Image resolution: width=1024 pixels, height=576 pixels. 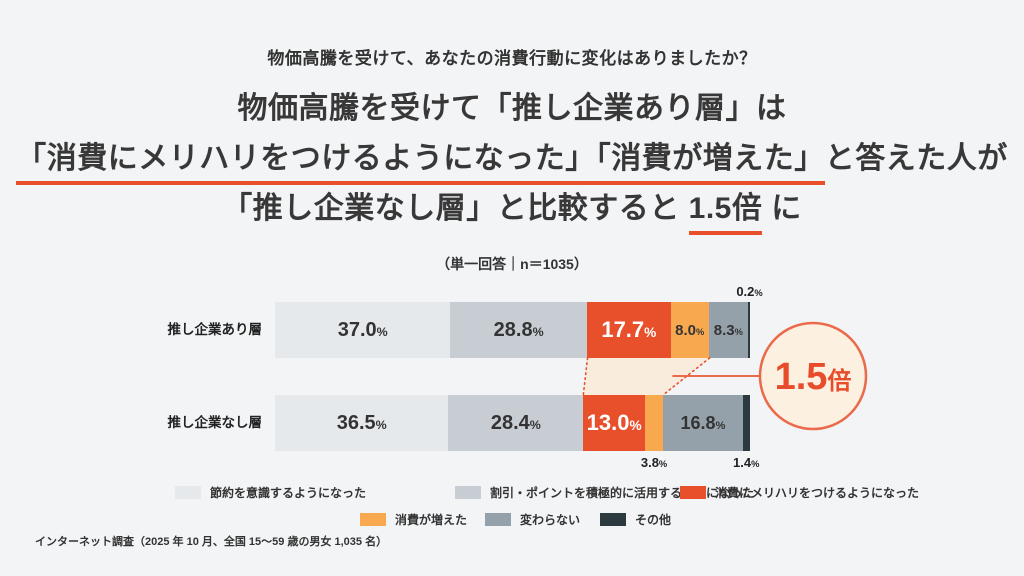 I want to click on bar-segment: 13.0%, so click(x=614, y=423).